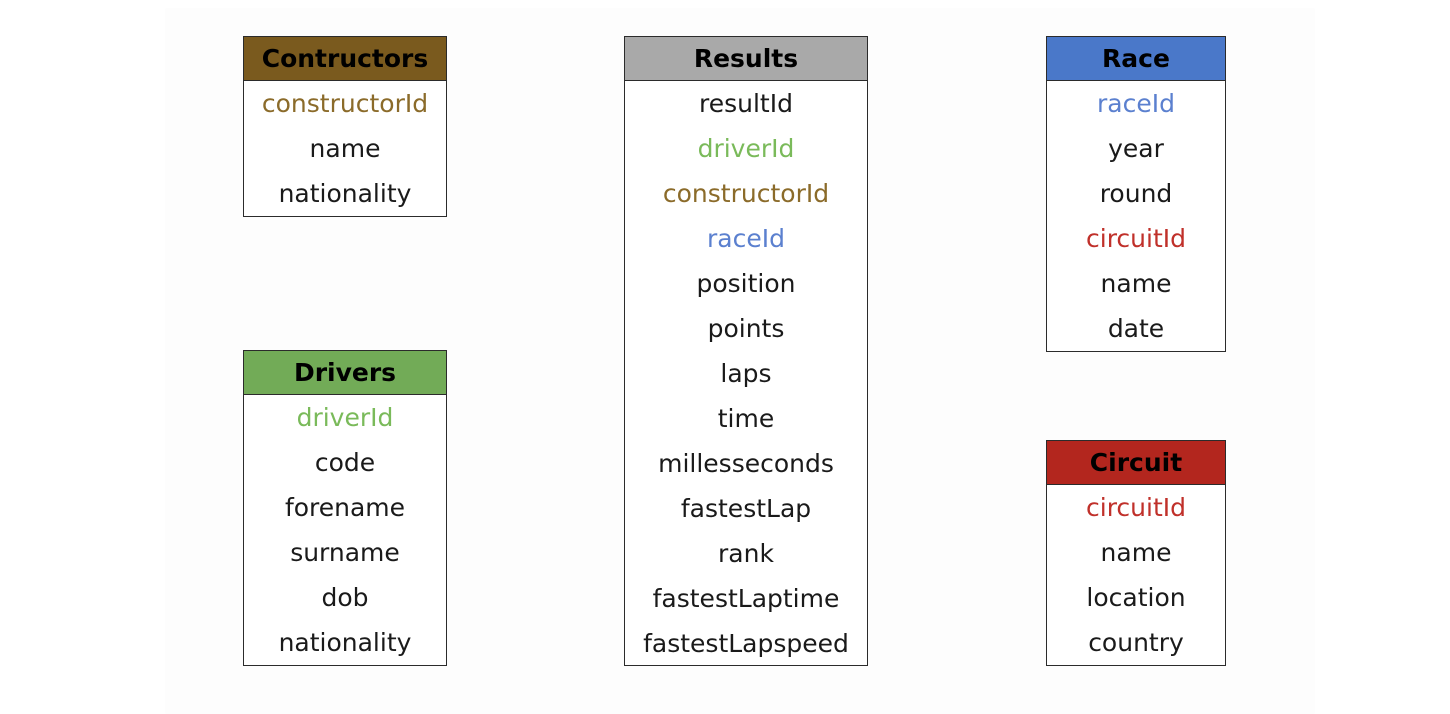  I want to click on drivers-field-forename: forename, so click(345, 507).